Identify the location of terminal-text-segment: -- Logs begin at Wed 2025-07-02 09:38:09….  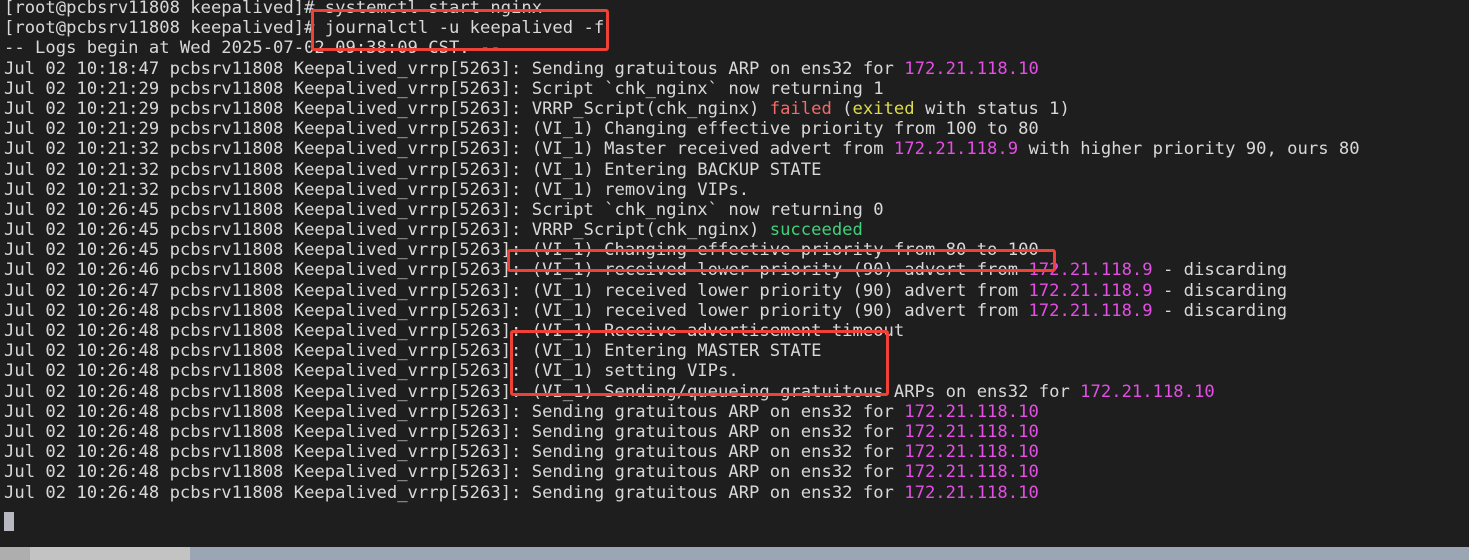
(252, 48).